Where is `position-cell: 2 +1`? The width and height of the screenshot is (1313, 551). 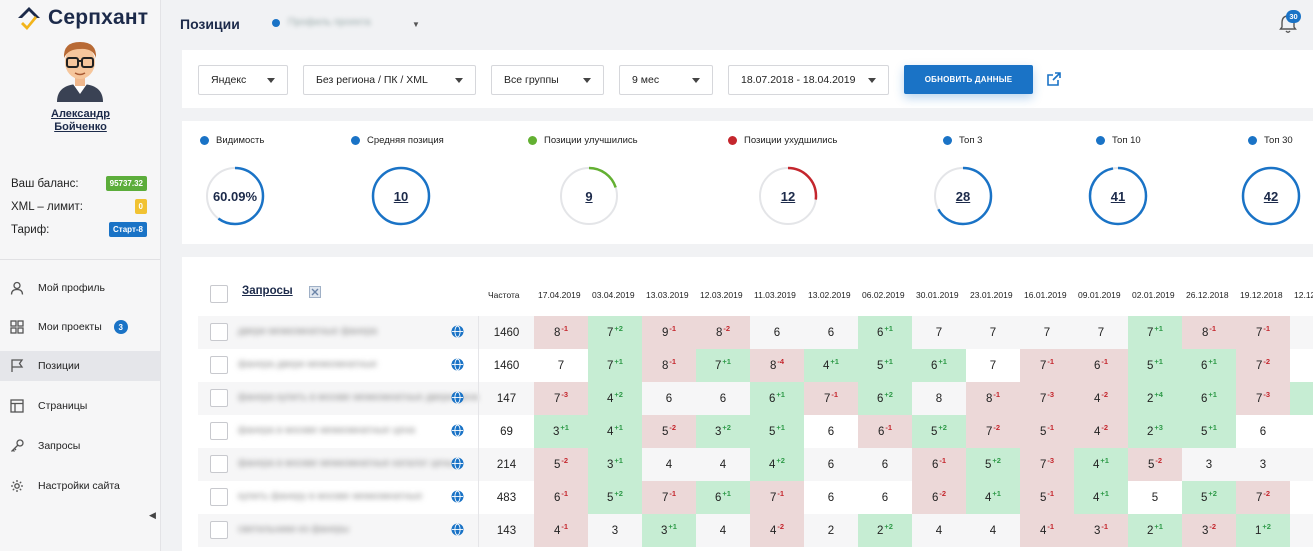 position-cell: 2 +1 is located at coordinates (1155, 530).